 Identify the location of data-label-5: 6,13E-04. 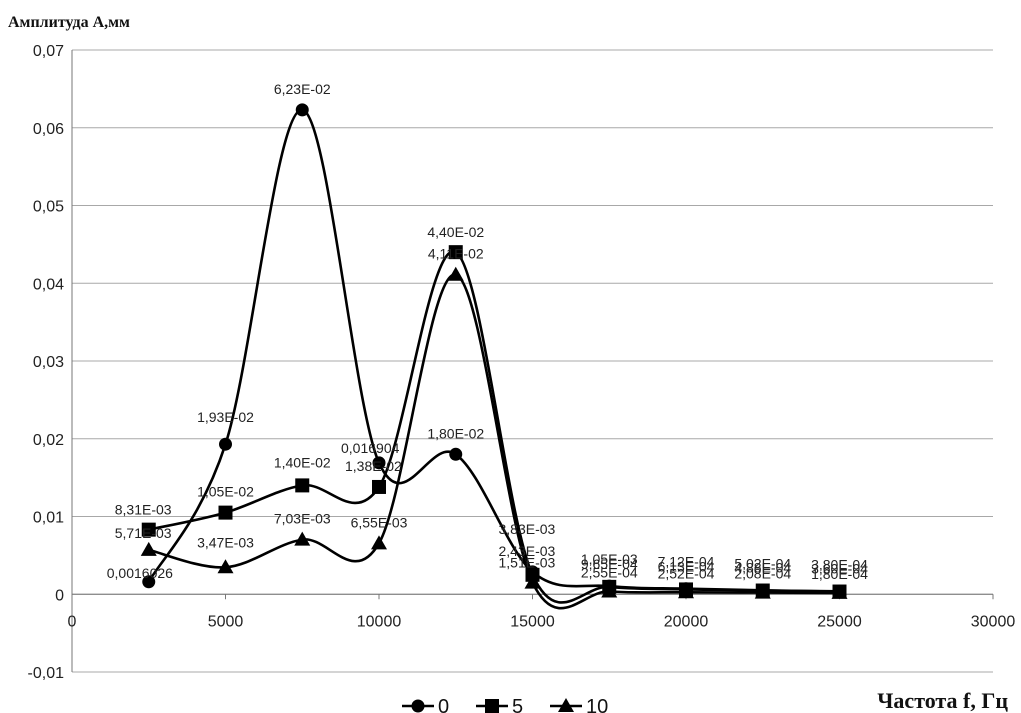
(686, 566).